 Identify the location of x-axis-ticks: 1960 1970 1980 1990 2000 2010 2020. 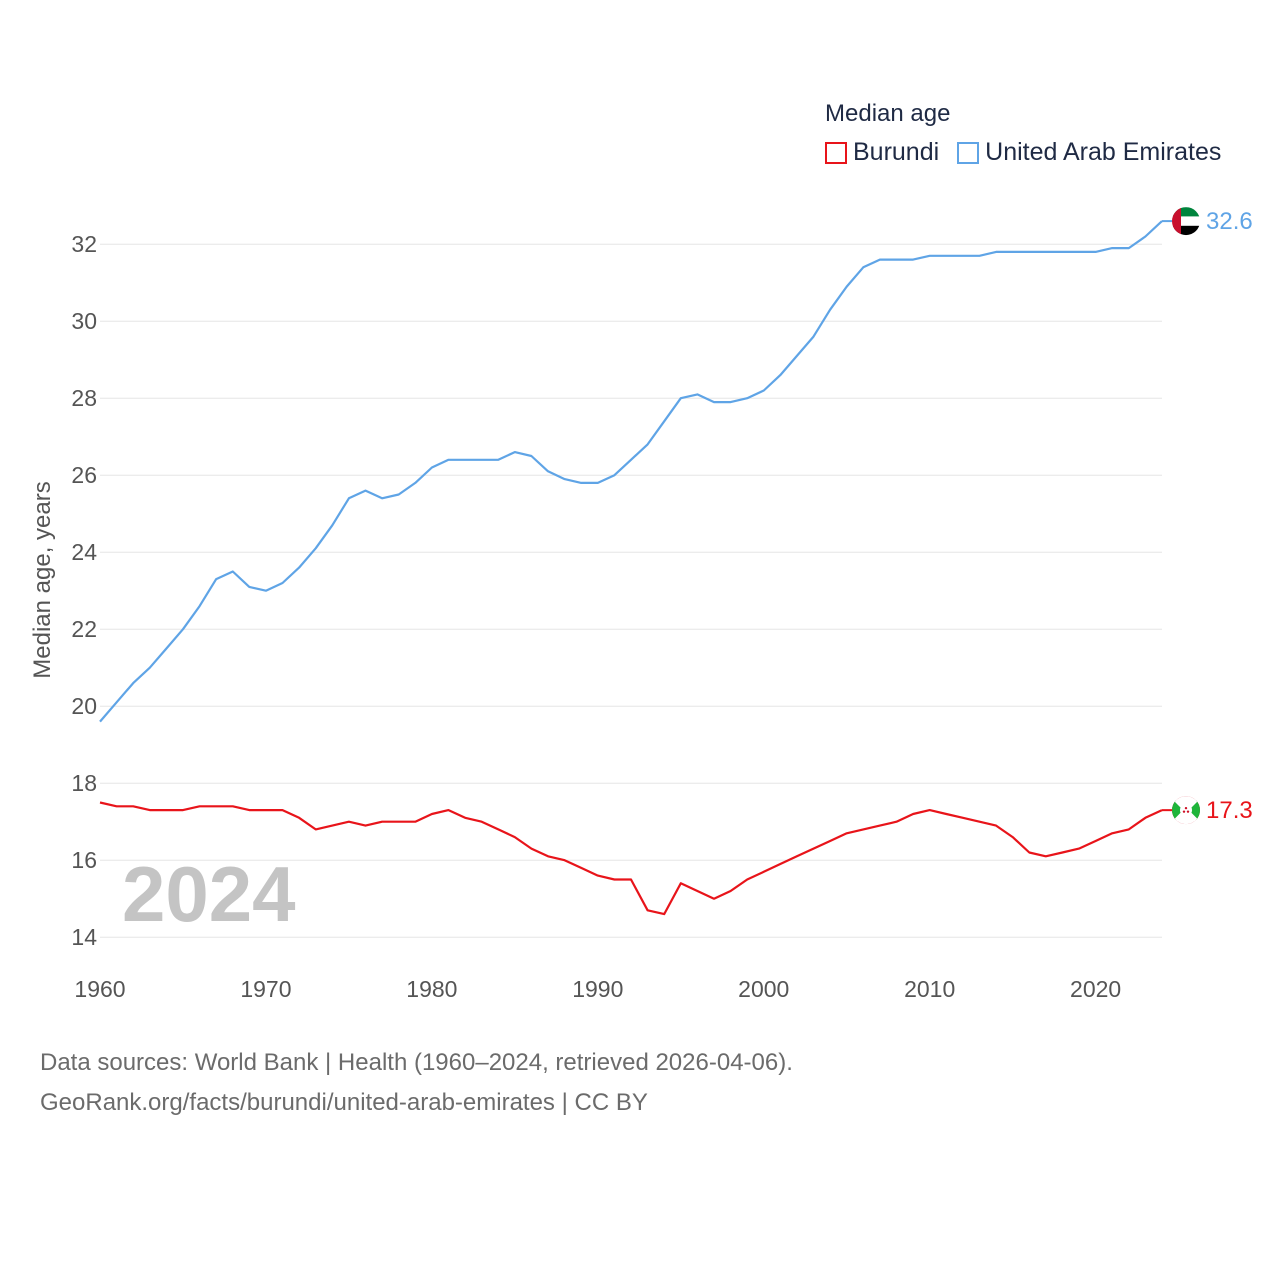
(597, 989).